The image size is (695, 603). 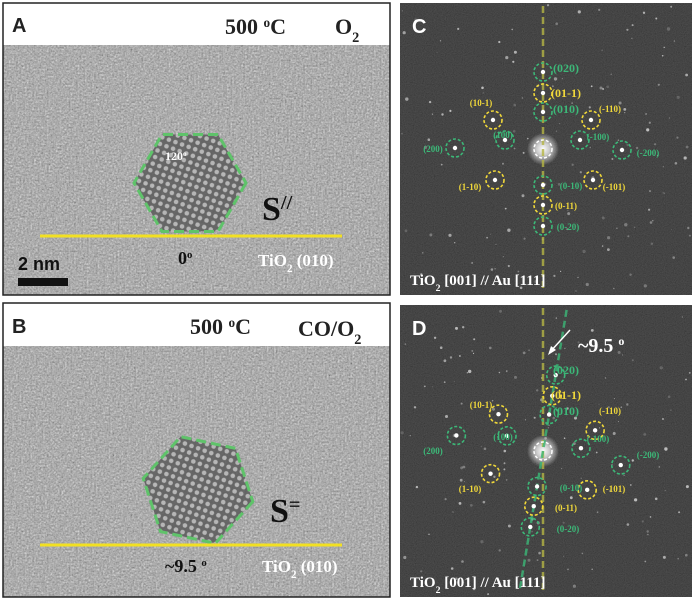 What do you see at coordinates (326, 328) in the screenshot?
I see `text-part: CO/O` at bounding box center [326, 328].